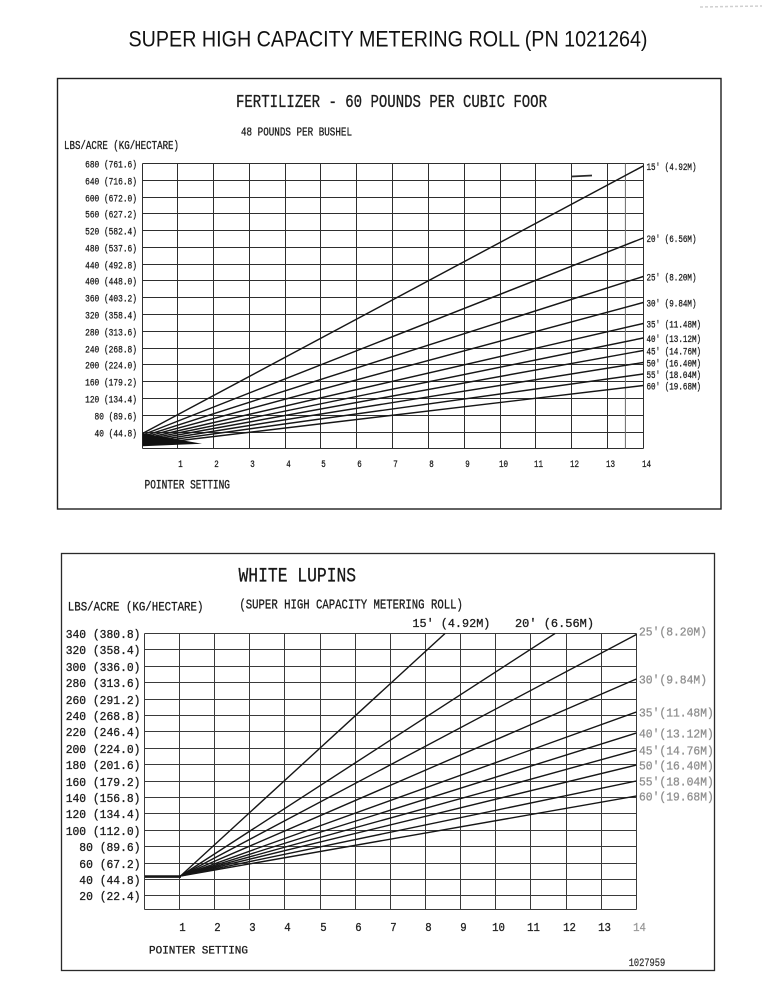 Image resolution: width=772 pixels, height=1000 pixels. Describe the element at coordinates (674, 376) in the screenshot. I see `svg-text: 55' (18.04M)` at that location.